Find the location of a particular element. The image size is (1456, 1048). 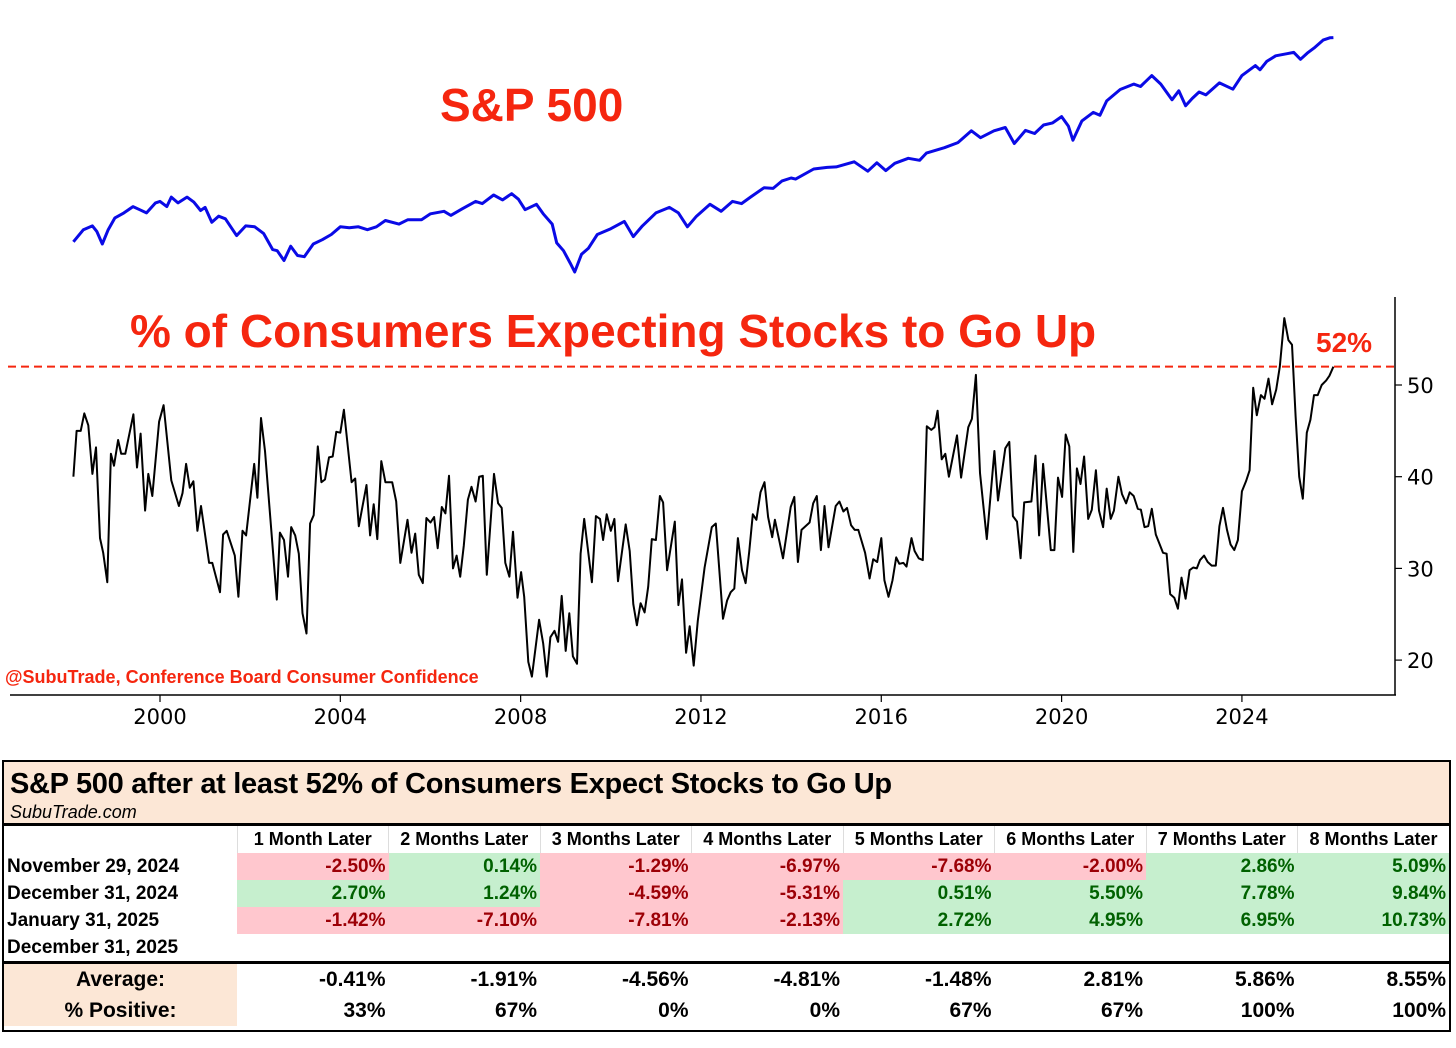

return-cell: 6.95% is located at coordinates (1222, 920).